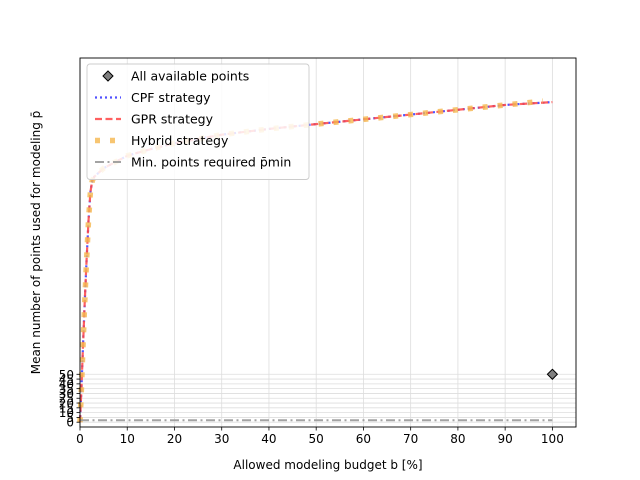 The image size is (640, 480). What do you see at coordinates (363, 439) in the screenshot?
I see `x-tick-label: 60` at bounding box center [363, 439].